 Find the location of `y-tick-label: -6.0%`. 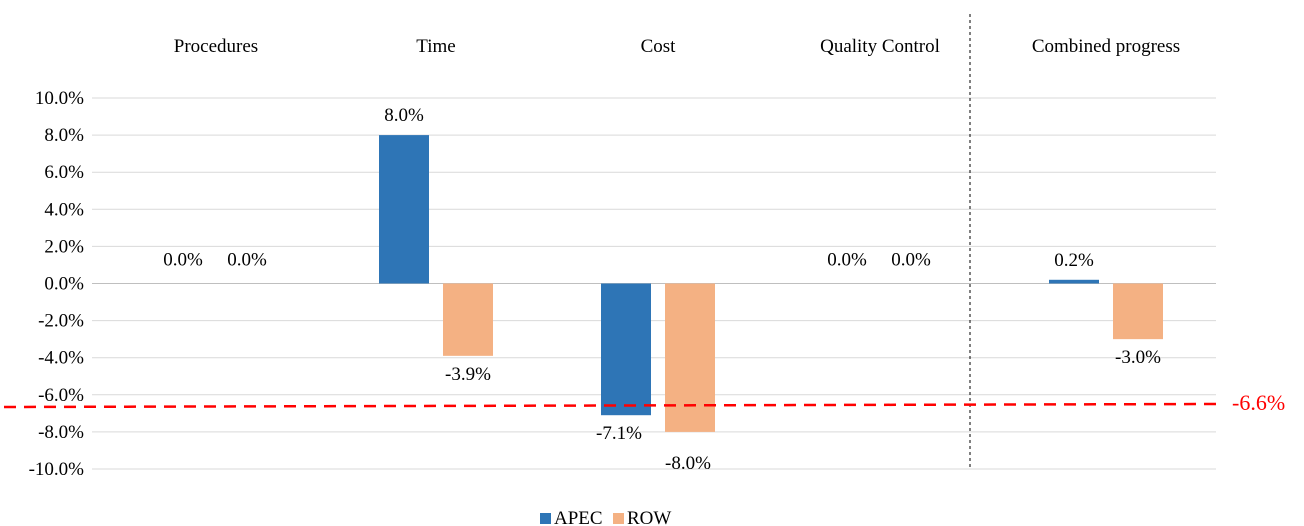

y-tick-label: -6.0% is located at coordinates (61, 395).